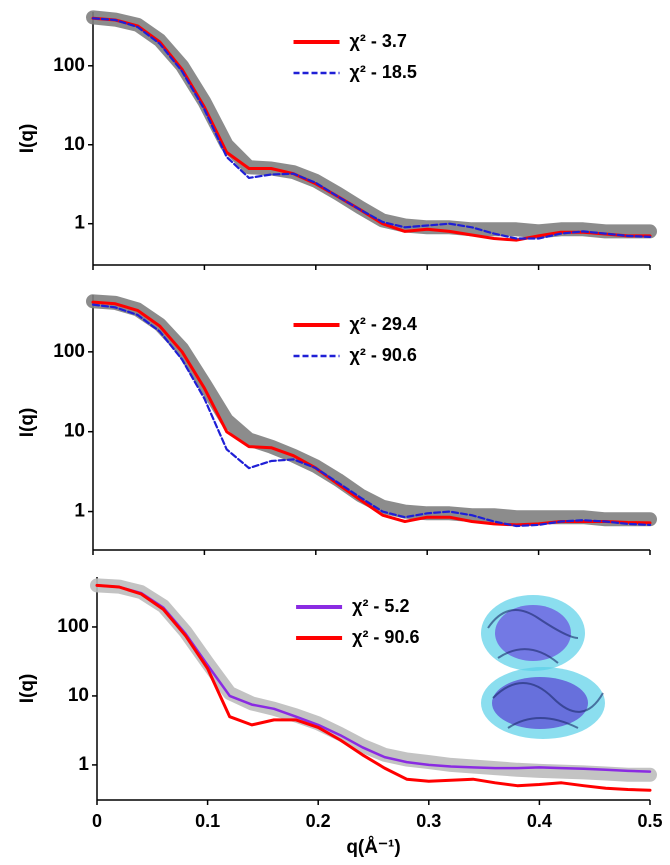 The height and width of the screenshot is (865, 670). Describe the element at coordinates (207, 821) in the screenshot. I see `x-tick-label: 0.1` at that location.